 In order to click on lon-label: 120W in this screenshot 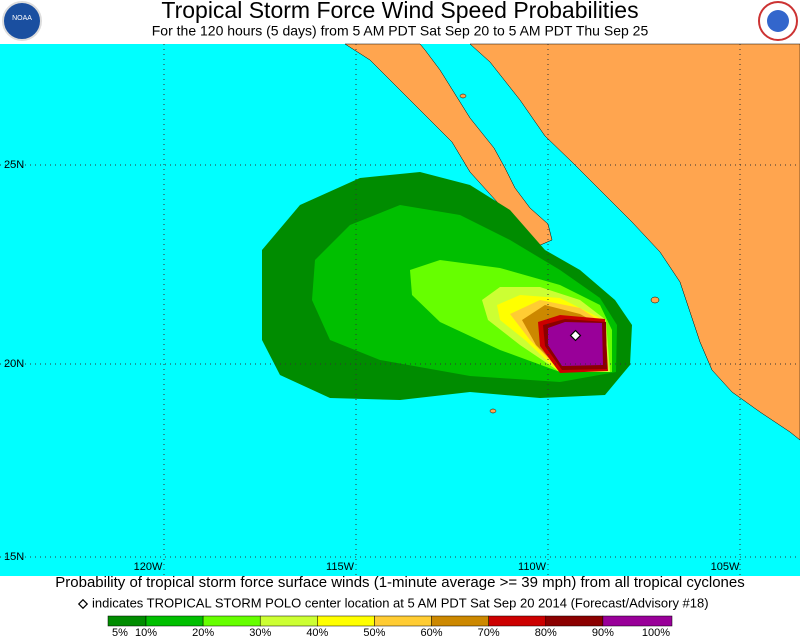, I will do `click(148, 567)`.